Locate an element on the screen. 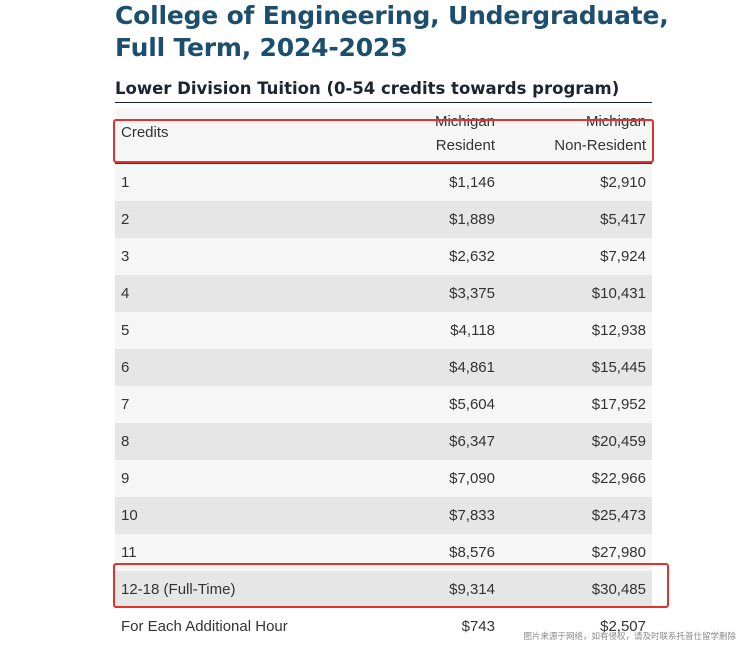  nonresident-cell: $27,980 is located at coordinates (618, 552).